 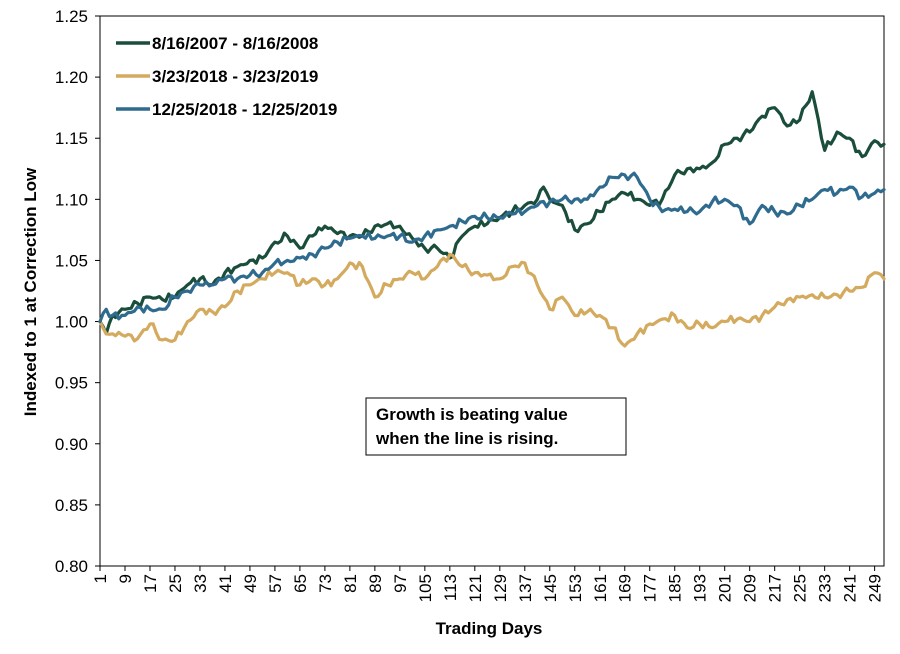 What do you see at coordinates (489, 628) in the screenshot?
I see `x-axis-title: Trading Days` at bounding box center [489, 628].